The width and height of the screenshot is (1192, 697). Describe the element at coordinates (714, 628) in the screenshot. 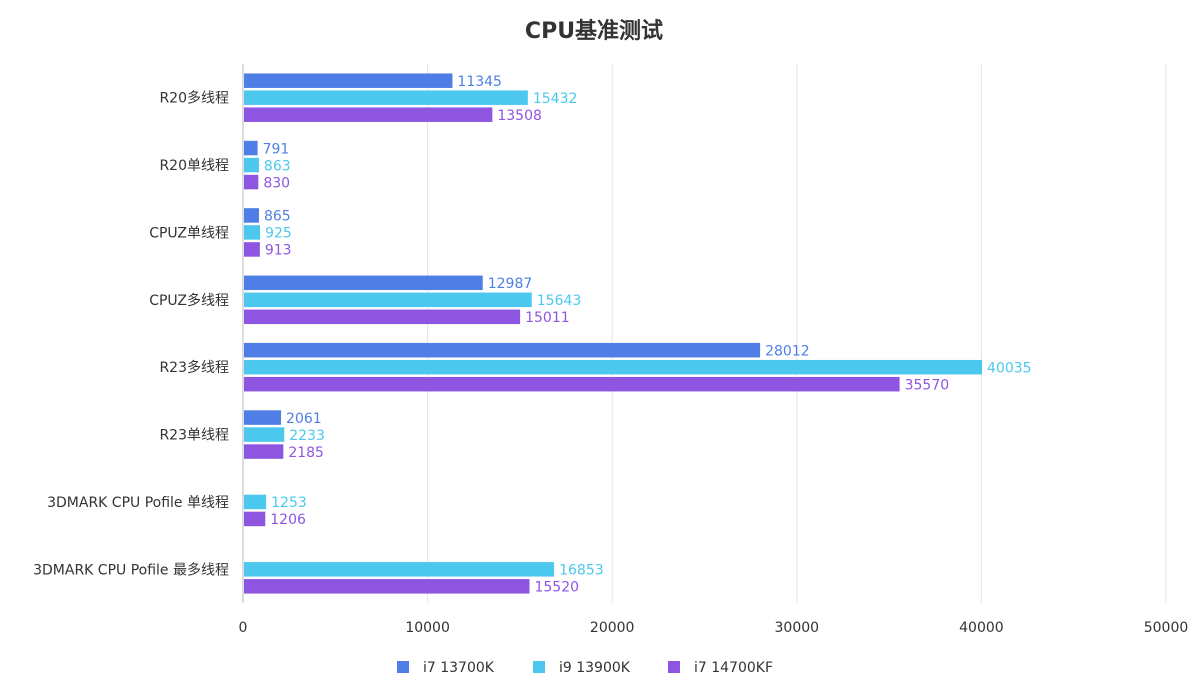

I see `x-axis-ticks: 0 10000 20000 30000 40000 50000` at that location.